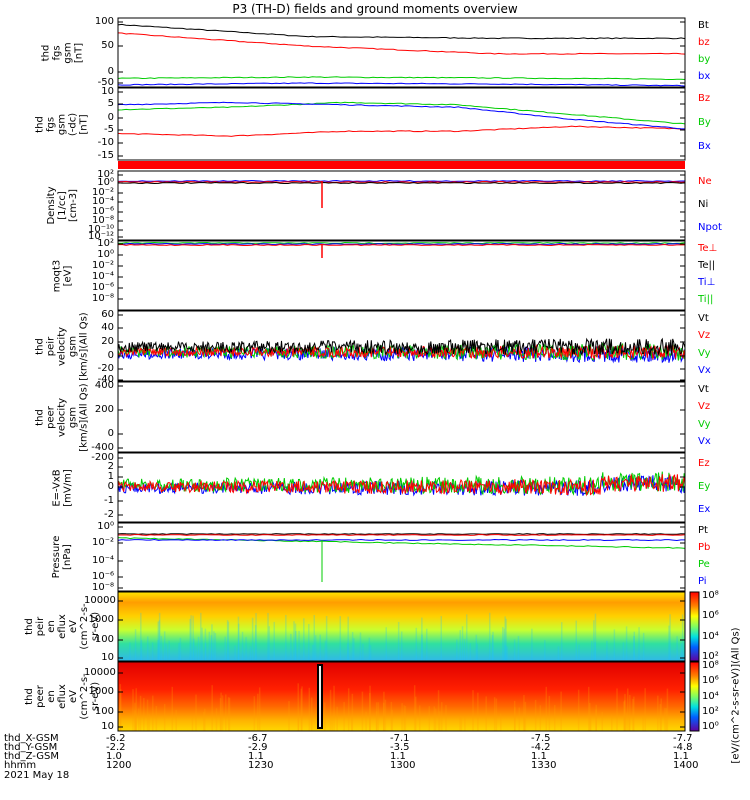  Describe the element at coordinates (401, 205) in the screenshot. I see `panel-density` at that location.